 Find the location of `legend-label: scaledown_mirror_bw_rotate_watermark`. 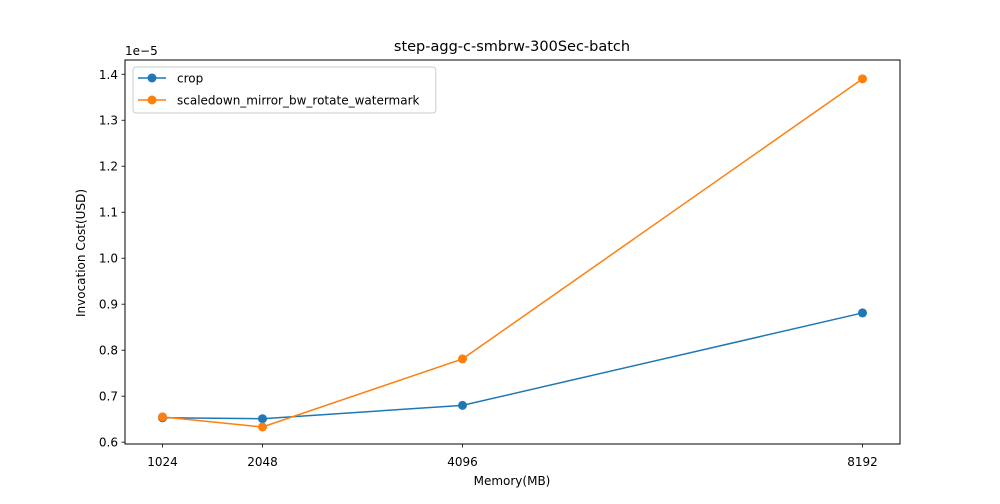

legend-label: scaledown_mirror_bw_rotate_watermark is located at coordinates (298, 101).